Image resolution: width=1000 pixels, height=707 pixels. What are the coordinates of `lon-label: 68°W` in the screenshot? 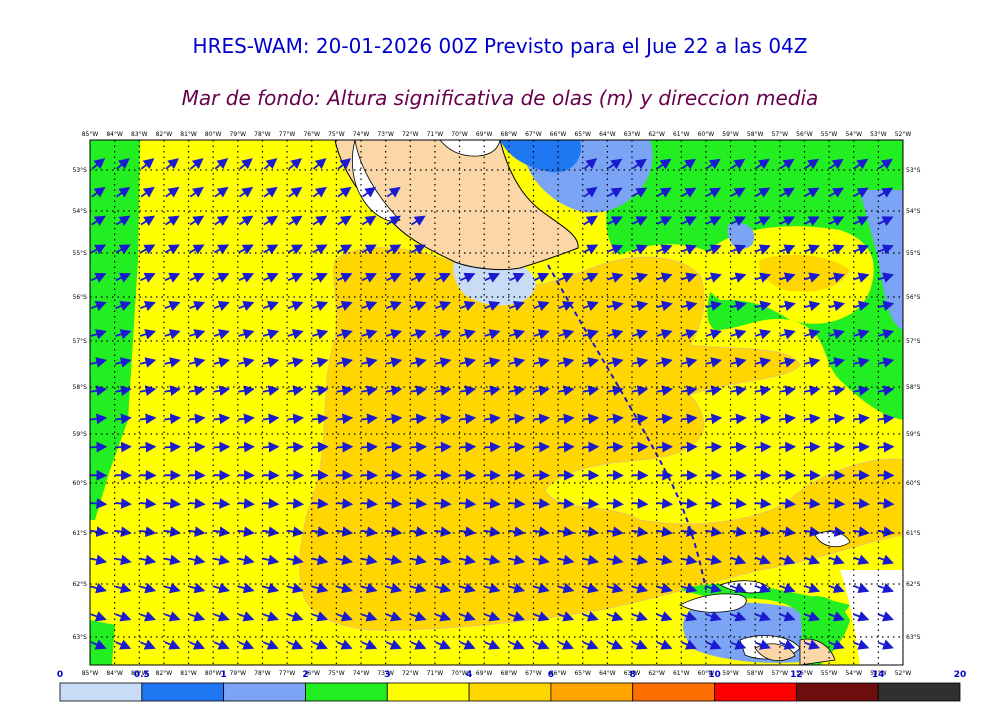 It's located at (509, 673).